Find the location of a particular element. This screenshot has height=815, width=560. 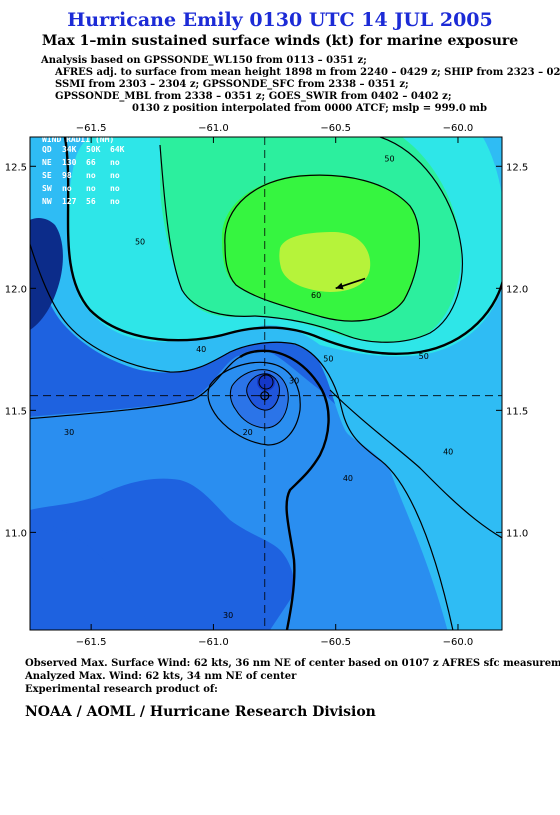

x-tick-label-top: −61.5 is located at coordinates (91, 128).